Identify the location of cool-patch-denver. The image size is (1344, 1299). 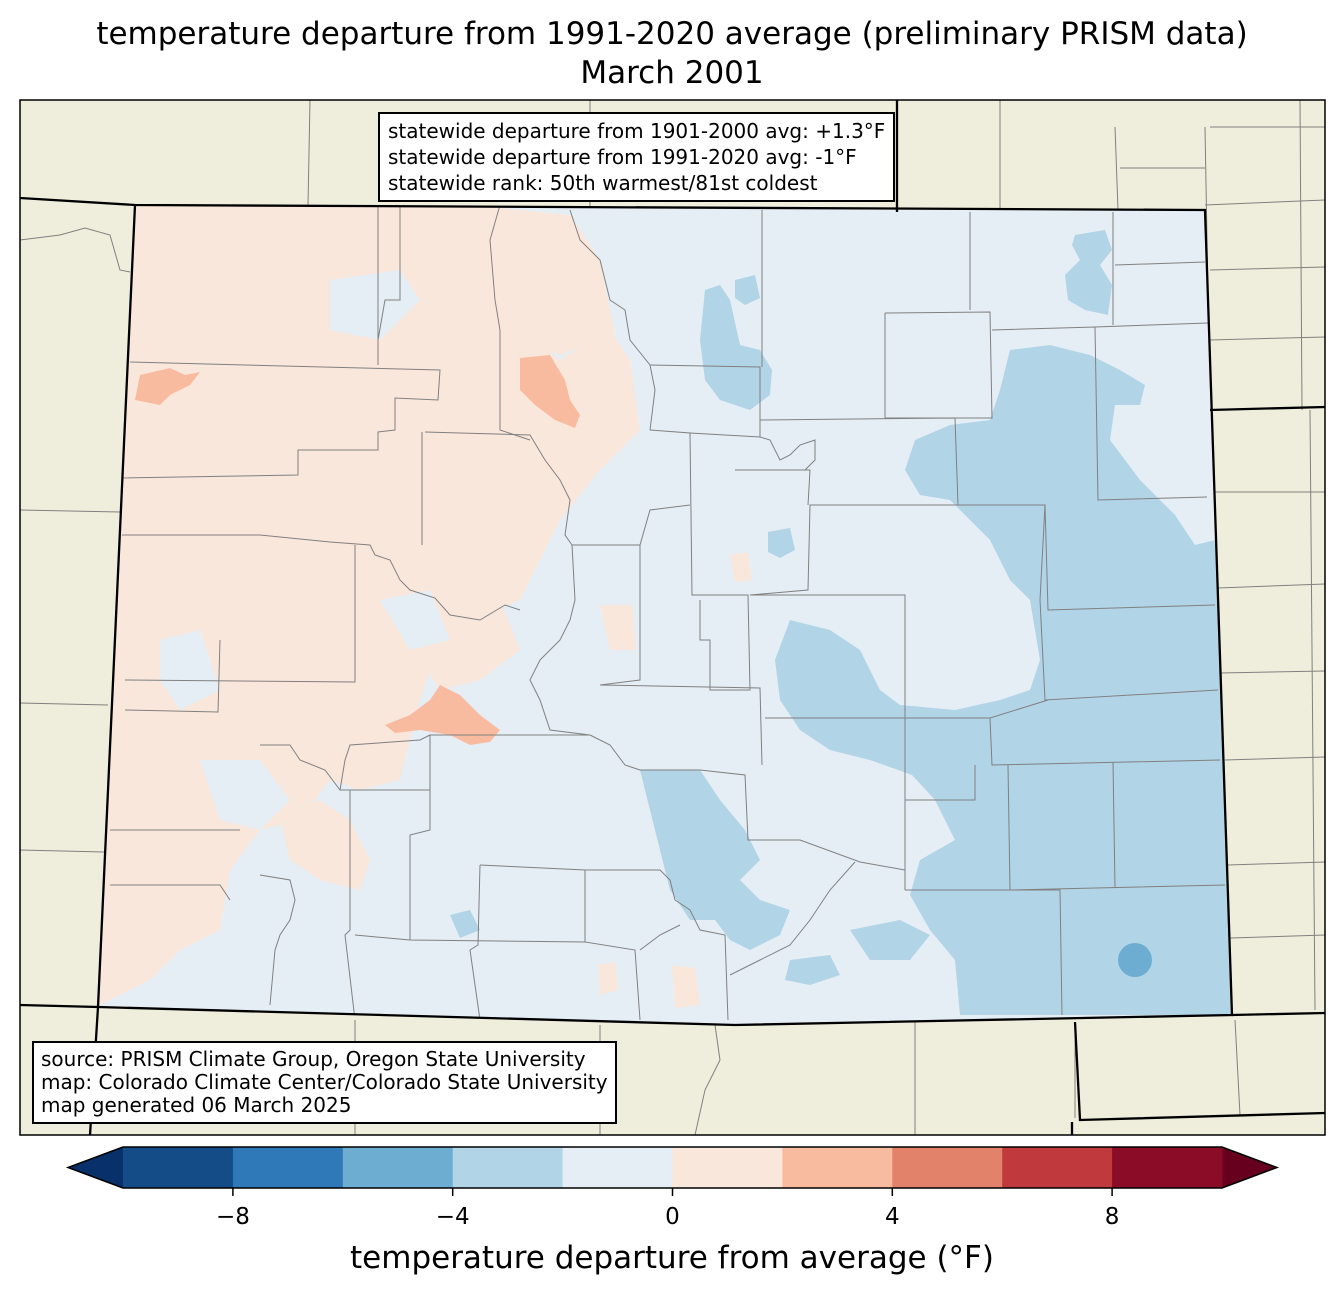
(781, 543).